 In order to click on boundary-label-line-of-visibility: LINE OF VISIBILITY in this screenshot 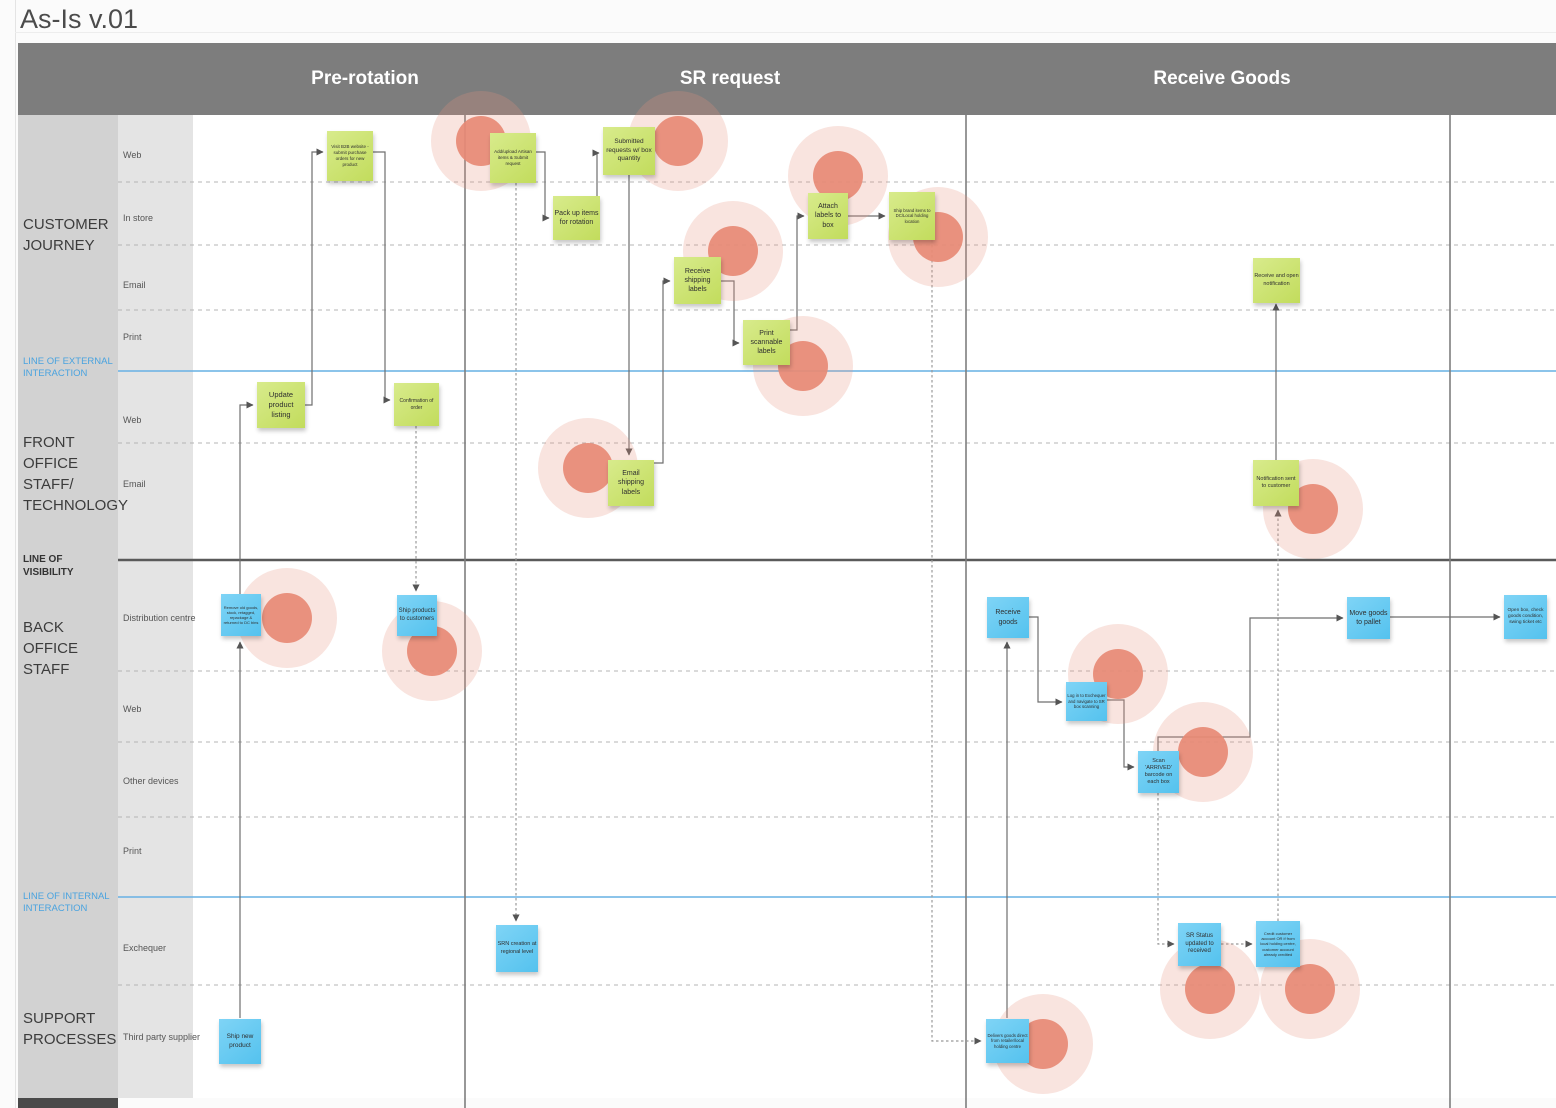, I will do `click(48, 566)`.